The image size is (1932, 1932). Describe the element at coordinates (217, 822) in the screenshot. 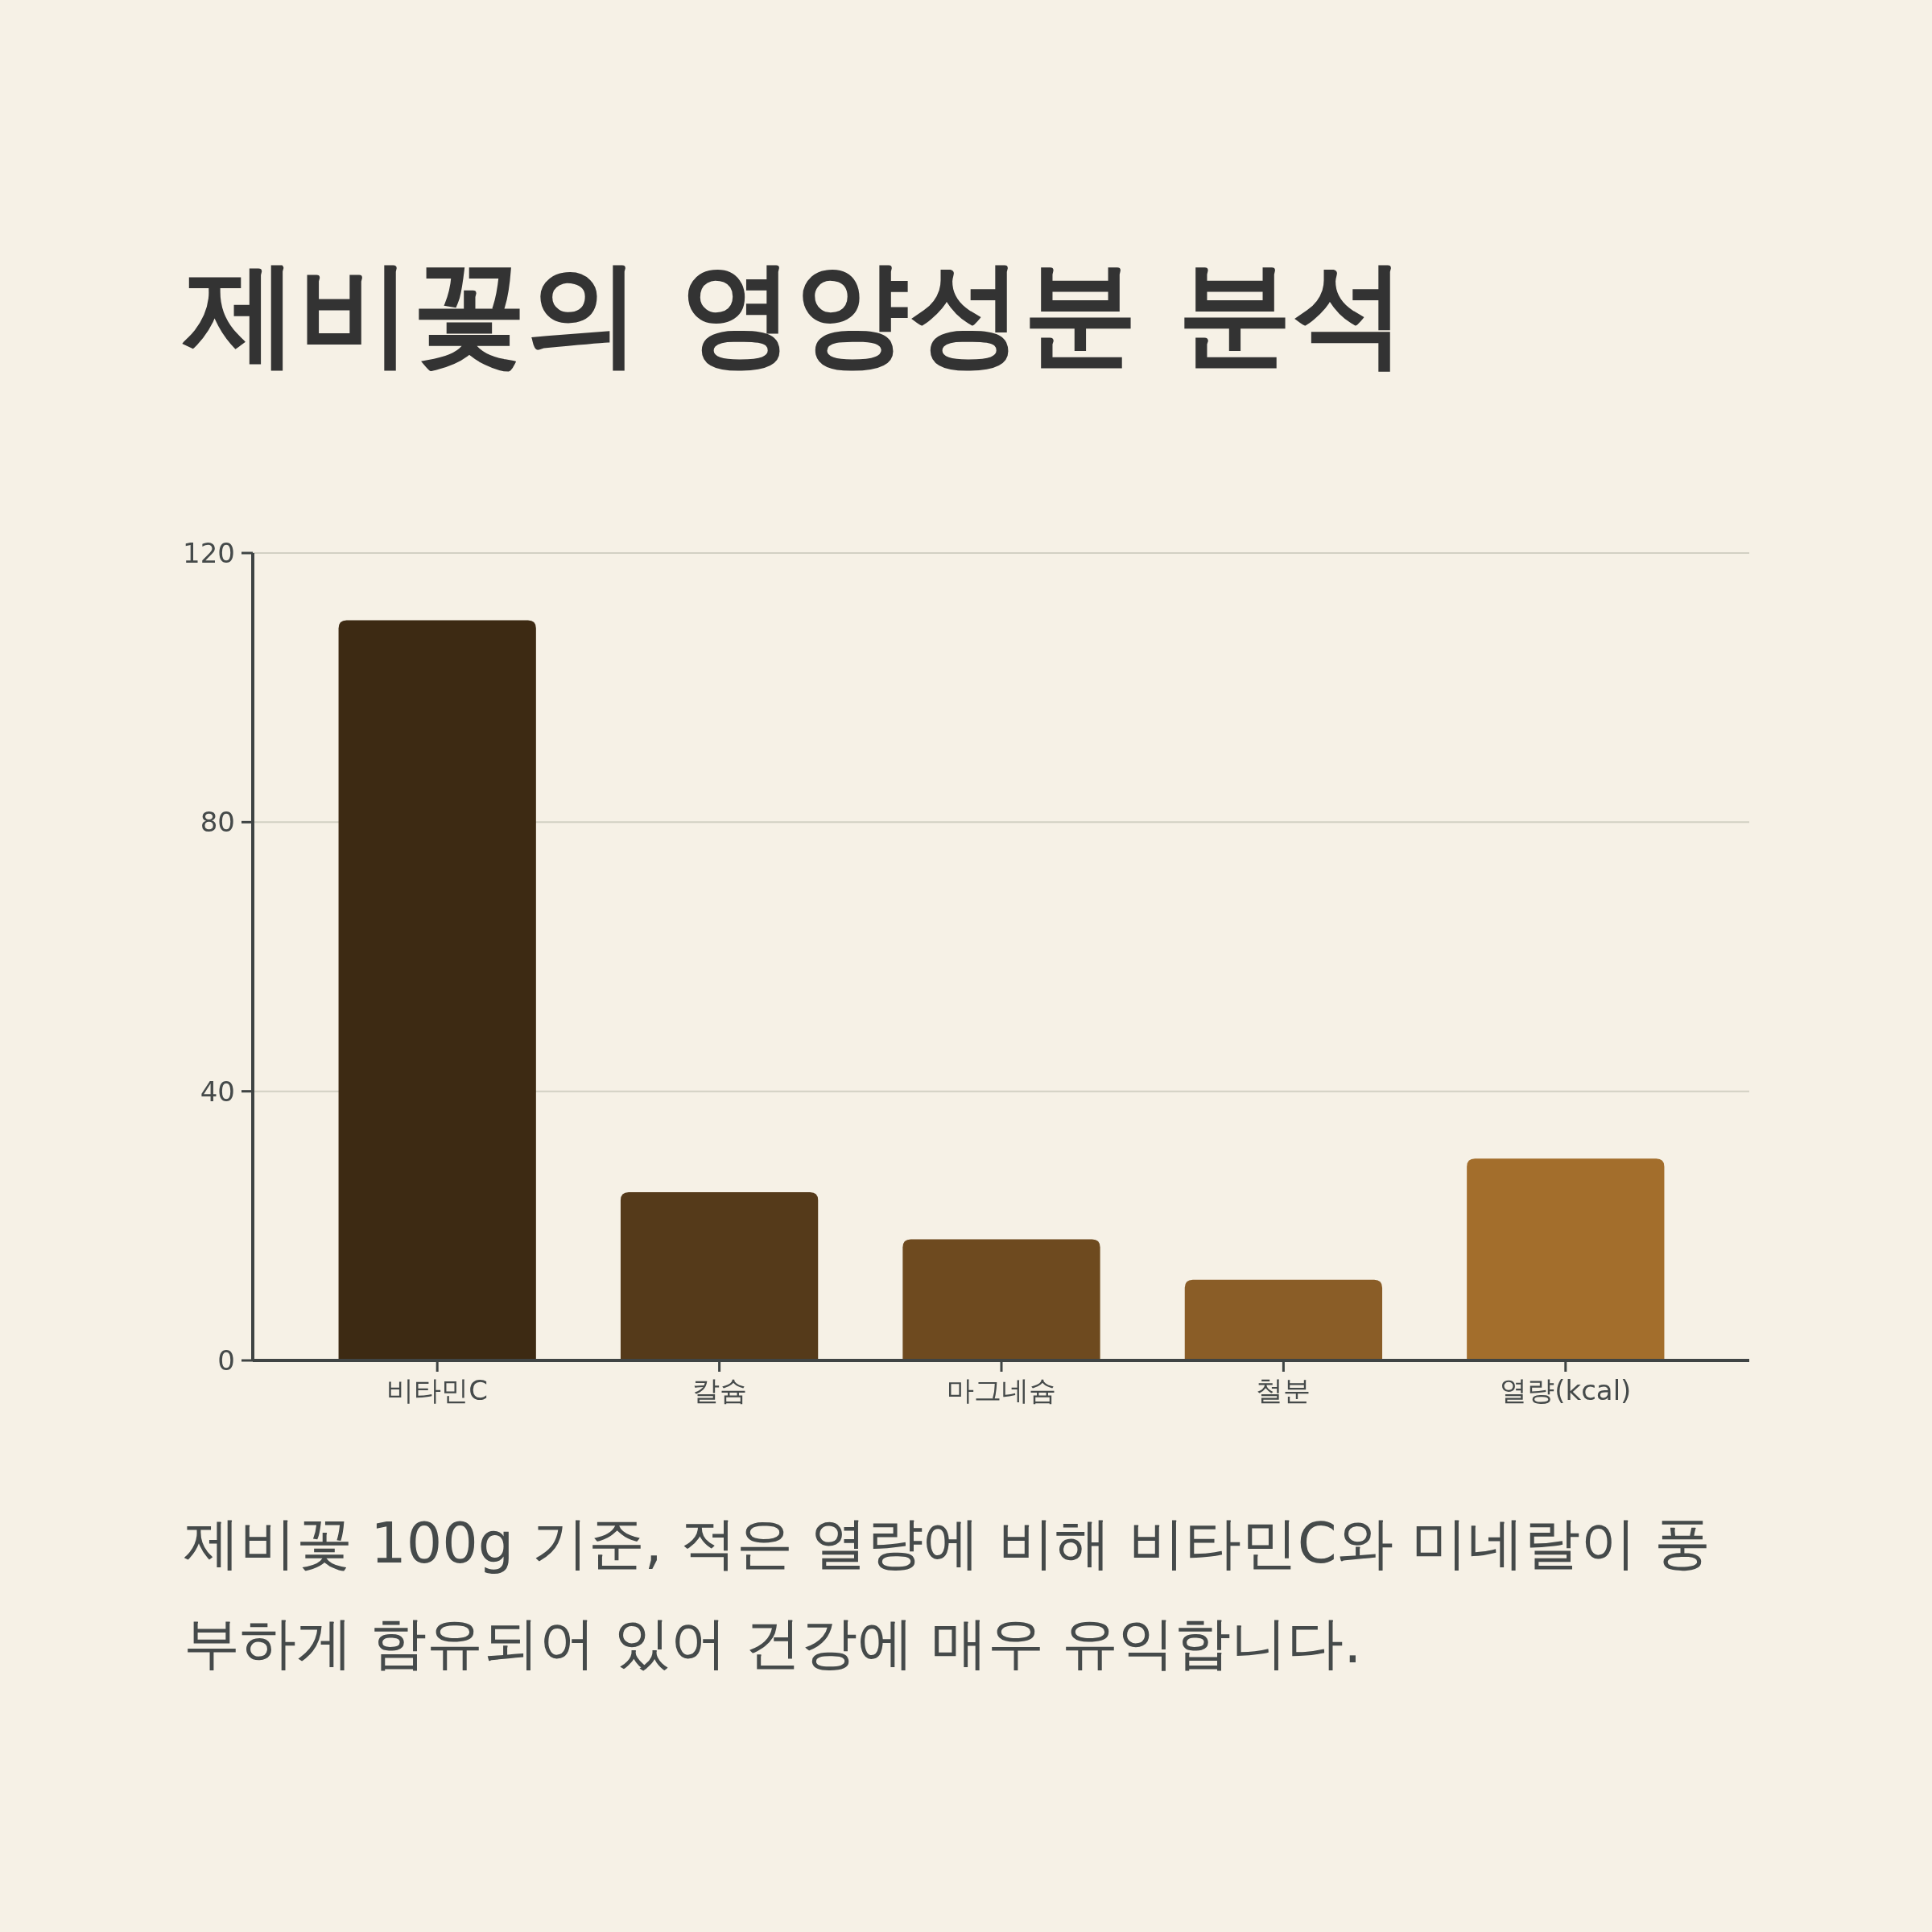

I see `y-tick-label: 80` at that location.